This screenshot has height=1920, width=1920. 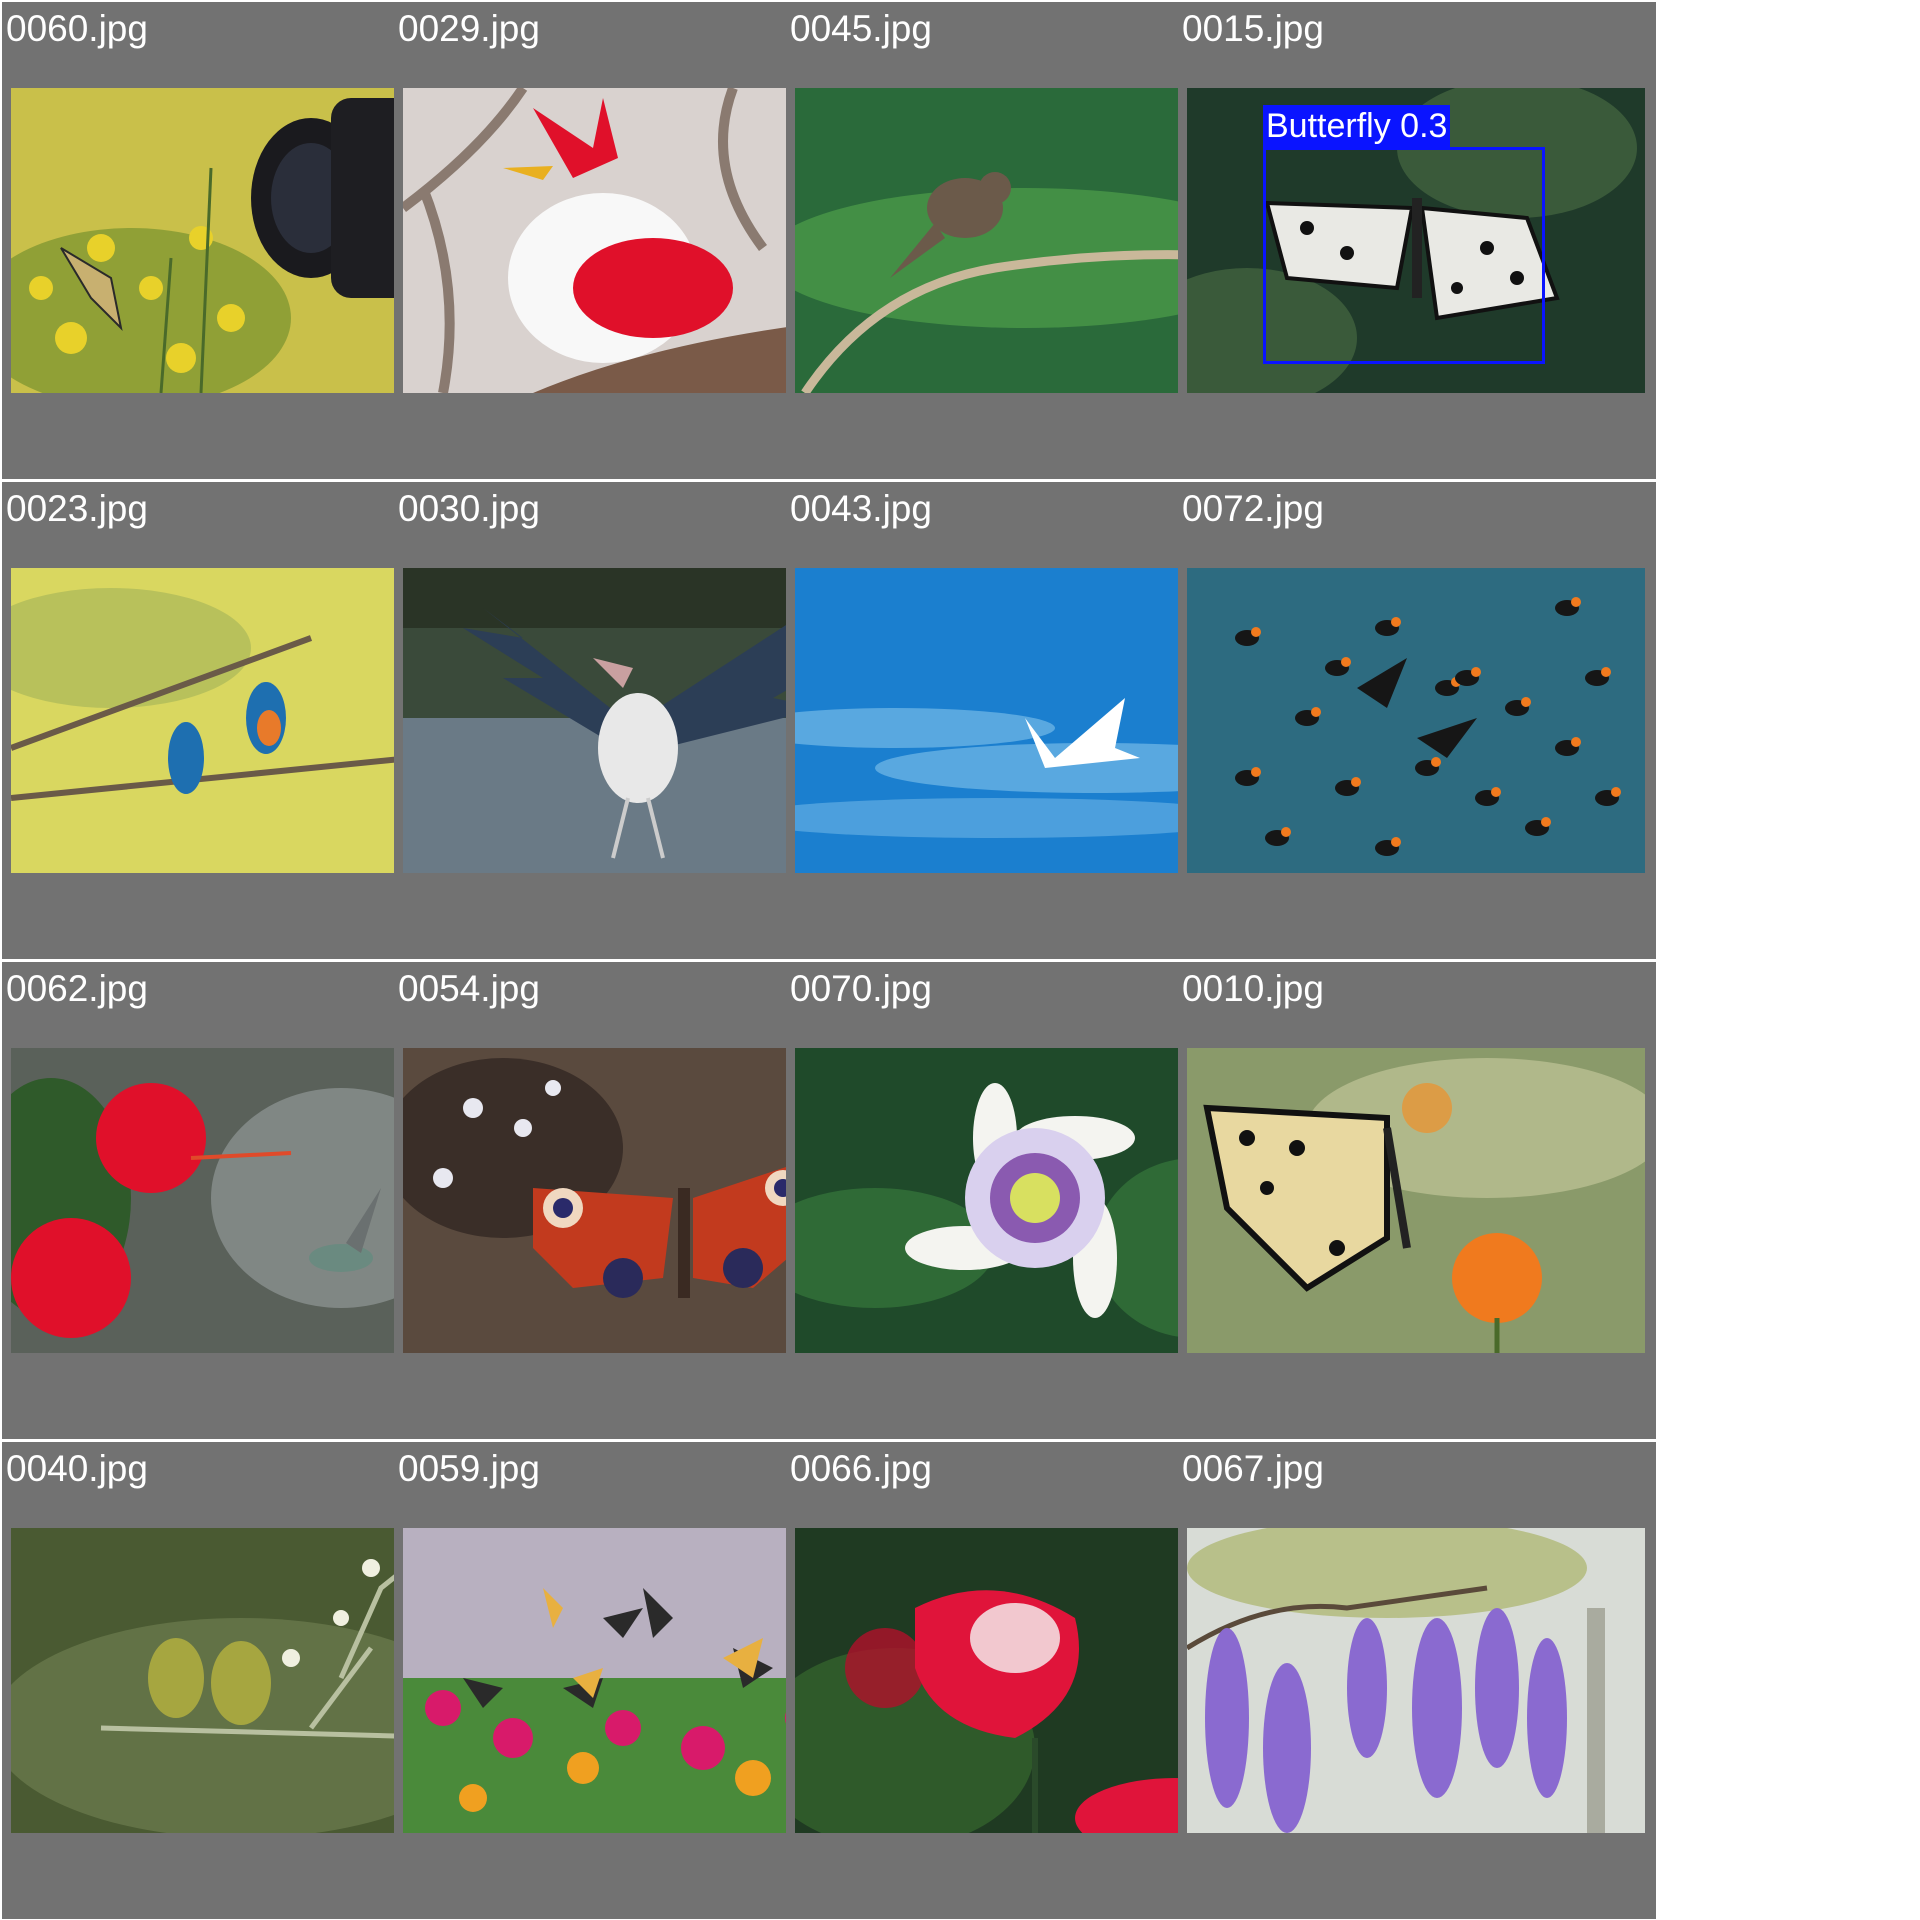 What do you see at coordinates (632, 1680) in the screenshot?
I see `image-thumbnail-butterflies-zinnias` at bounding box center [632, 1680].